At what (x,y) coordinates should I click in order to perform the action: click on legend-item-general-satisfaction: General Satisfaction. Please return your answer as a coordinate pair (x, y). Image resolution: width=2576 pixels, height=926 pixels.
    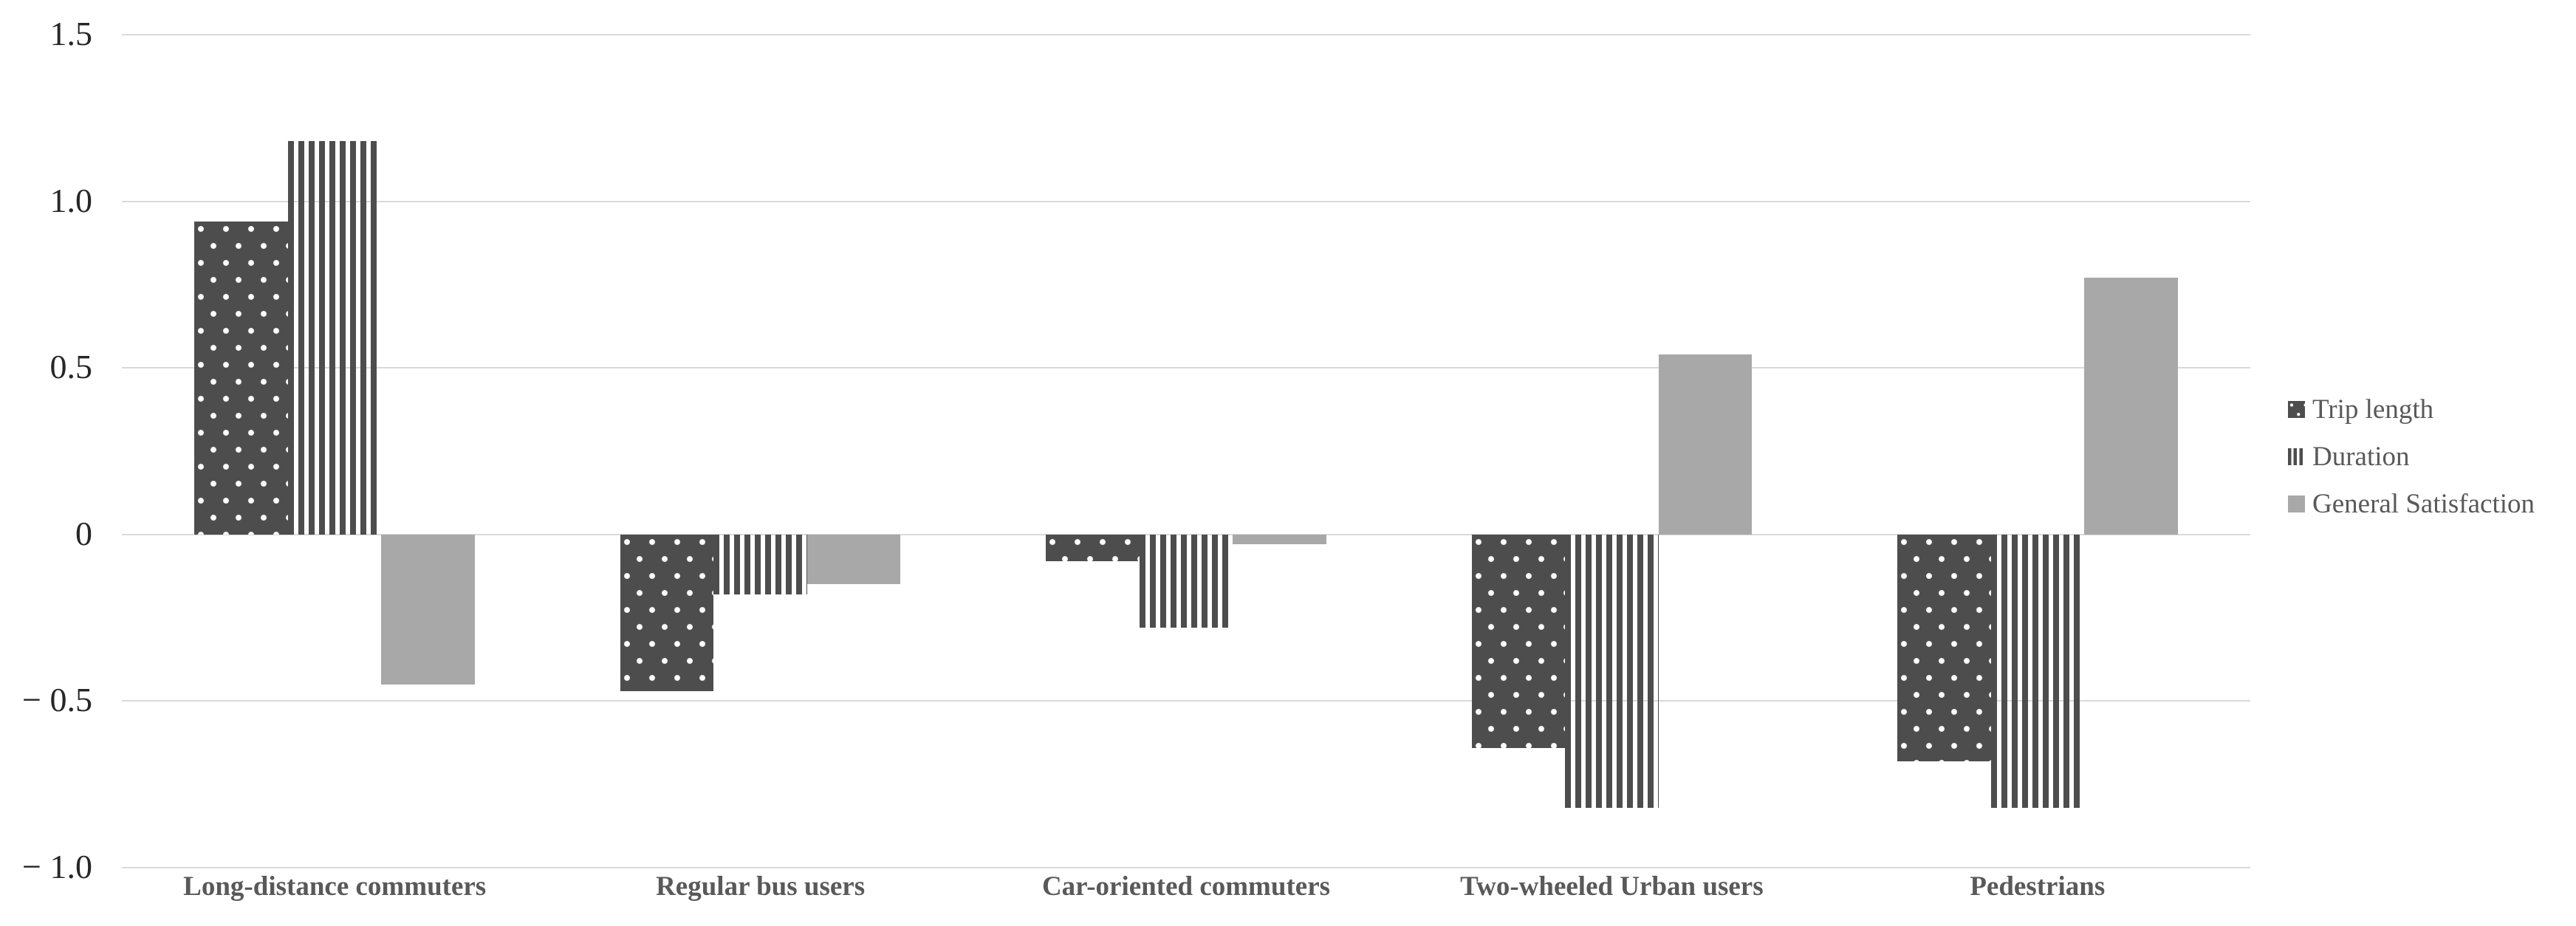
    Looking at the image, I should click on (2411, 504).